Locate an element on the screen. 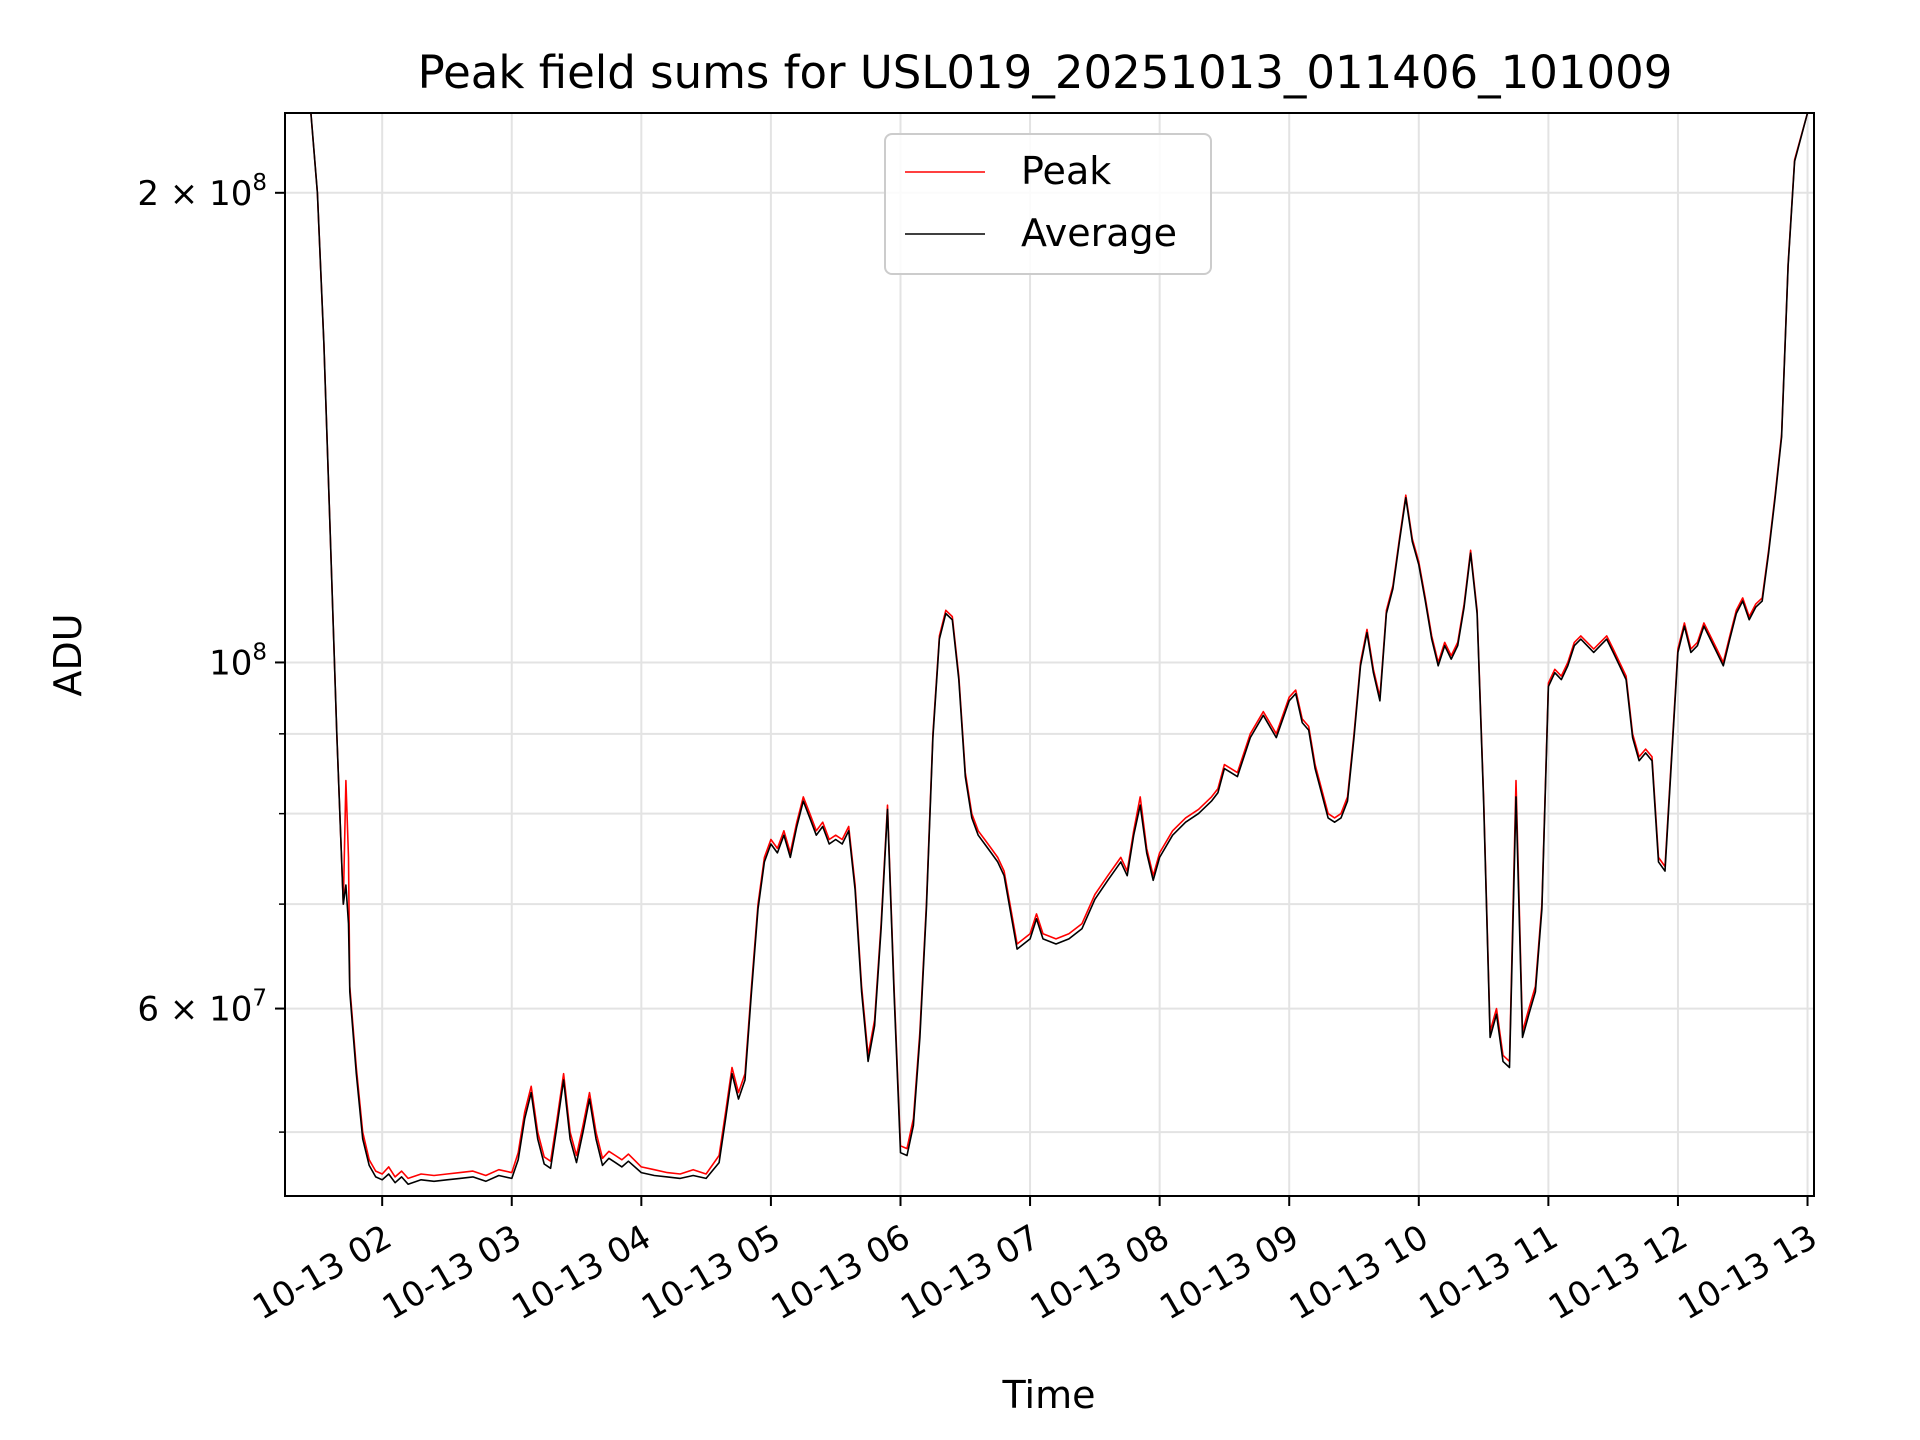 Image resolution: width=1920 pixels, height=1440 pixels. x-axis-label: Time is located at coordinates (1049, 1395).